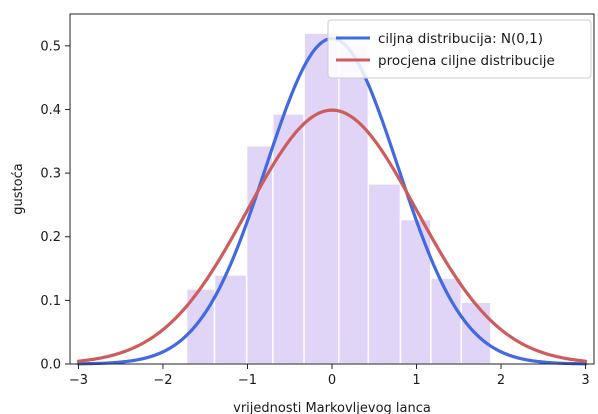 This screenshot has width=598, height=414. Describe the element at coordinates (50, 110) in the screenshot. I see `y-tick-label: 0.4` at that location.